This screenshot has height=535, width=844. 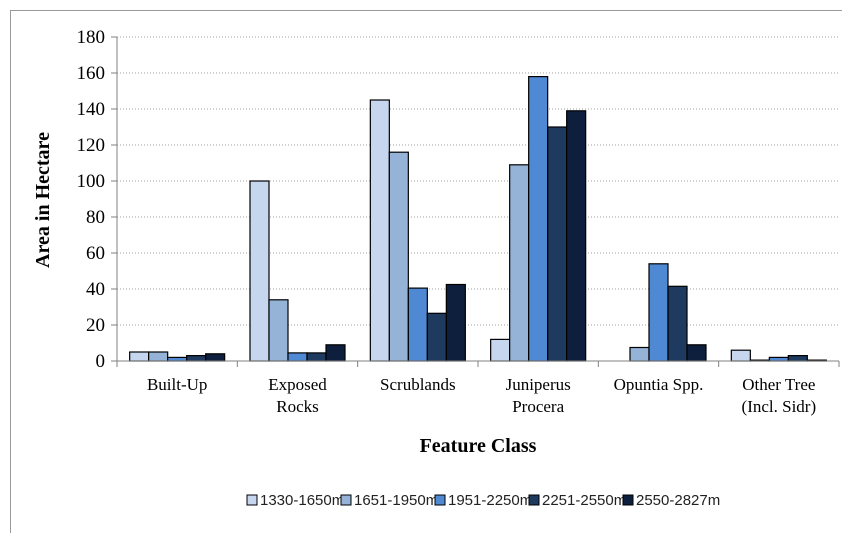 I want to click on y-tick-label: 60, so click(x=95, y=253).